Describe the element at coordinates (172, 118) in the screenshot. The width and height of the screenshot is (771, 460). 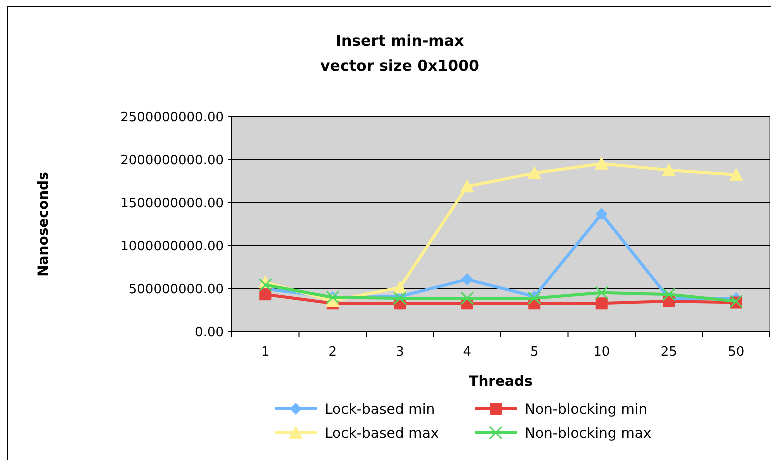
I see `y-tick-label: 2500000000.00` at that location.